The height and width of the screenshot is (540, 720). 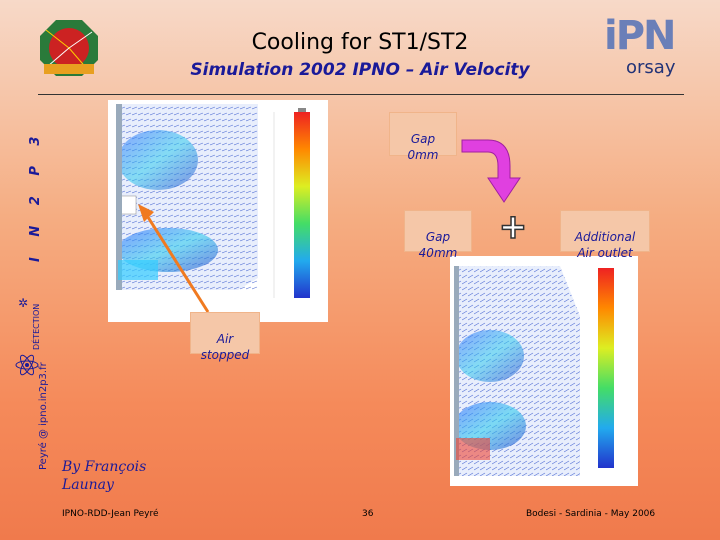 I want to click on page-title: Cooling for ST1/ST2, so click(x=360, y=42).